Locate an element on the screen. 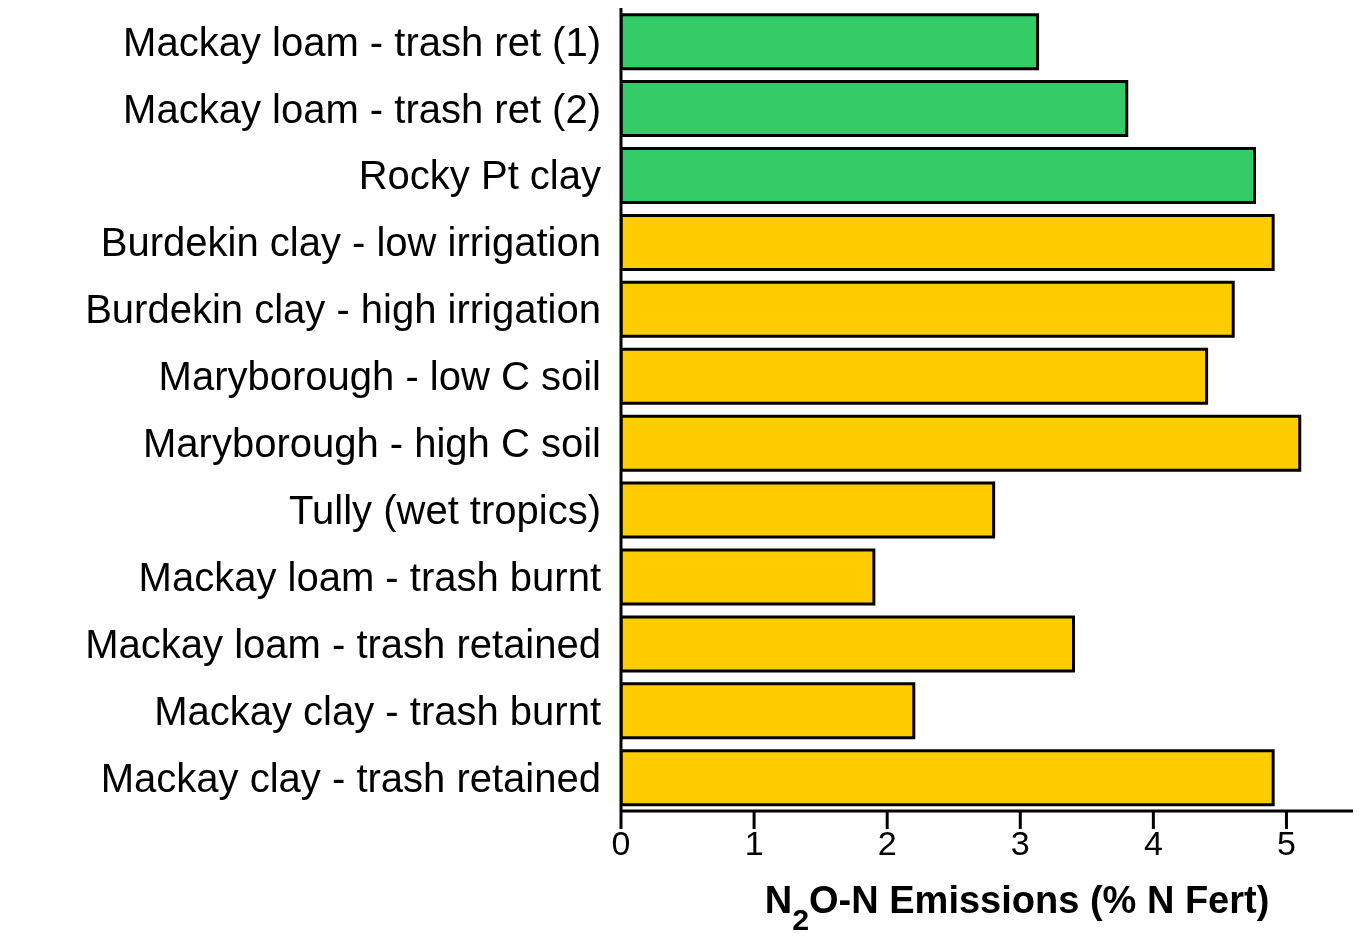 This screenshot has width=1361, height=950. y-tick-label: Maryborough - high C soil is located at coordinates (372, 443).